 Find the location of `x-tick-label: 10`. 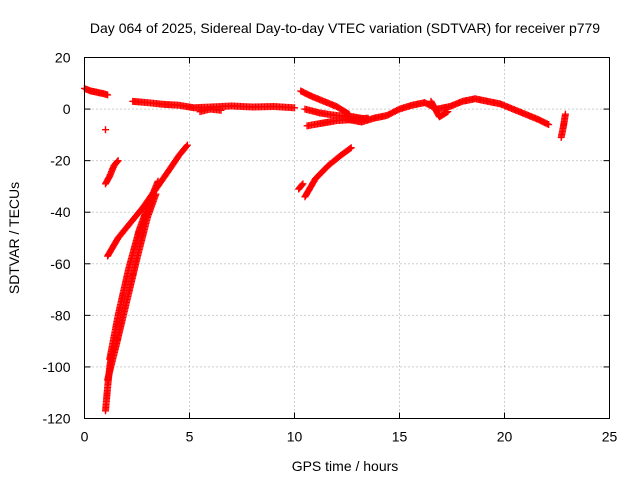

x-tick-label: 10 is located at coordinates (295, 437).